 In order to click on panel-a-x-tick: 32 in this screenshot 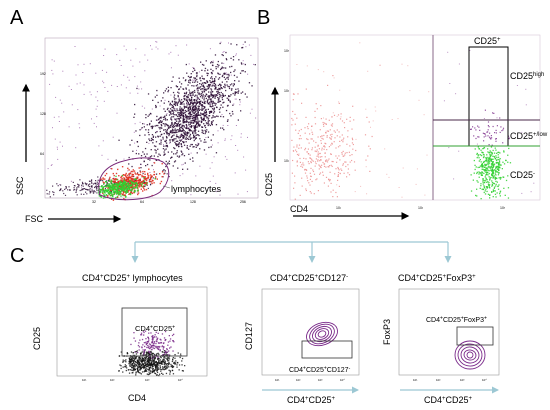, I will do `click(94, 202)`.